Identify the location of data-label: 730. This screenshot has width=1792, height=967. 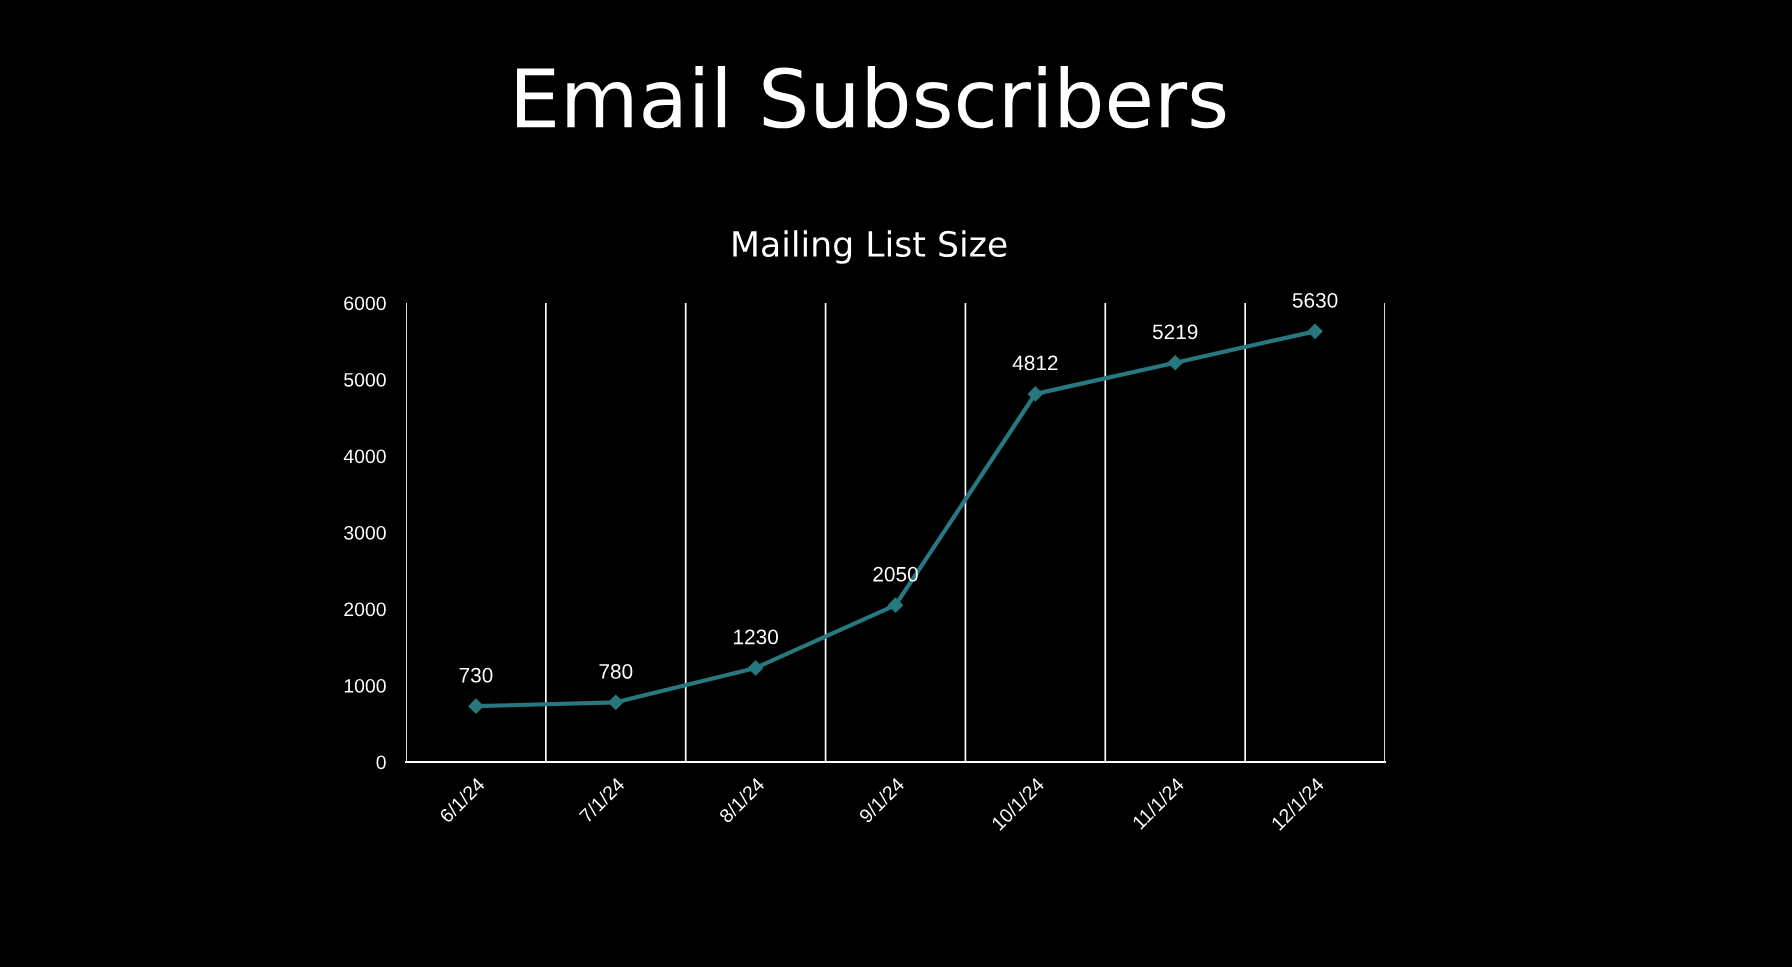
(476, 675).